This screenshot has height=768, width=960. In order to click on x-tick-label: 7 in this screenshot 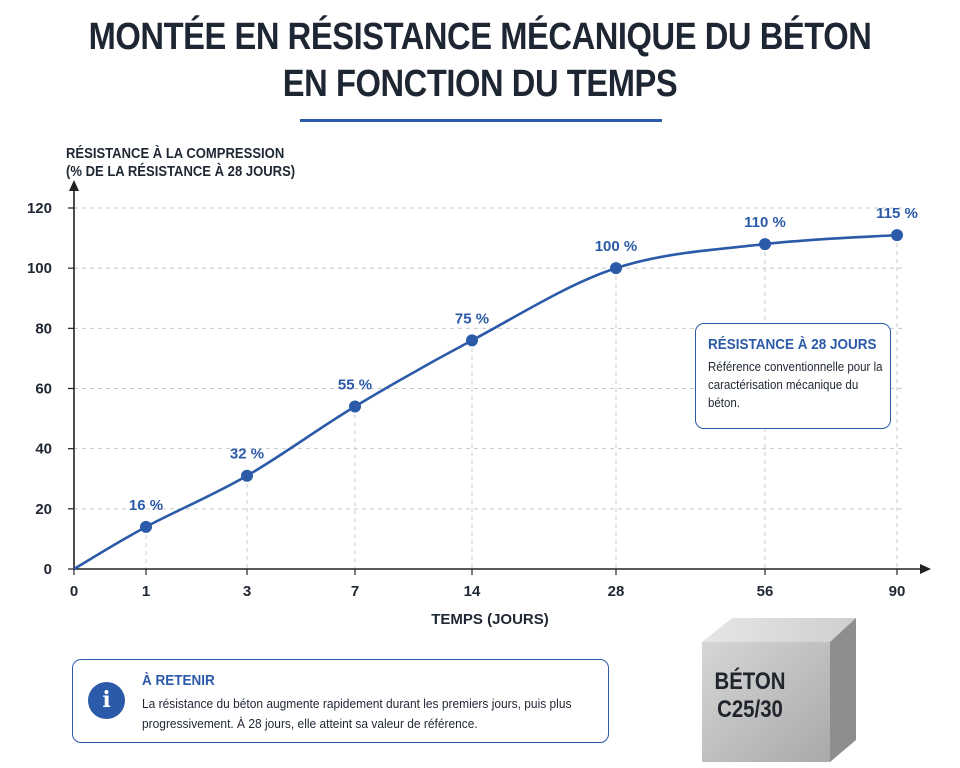, I will do `click(355, 591)`.